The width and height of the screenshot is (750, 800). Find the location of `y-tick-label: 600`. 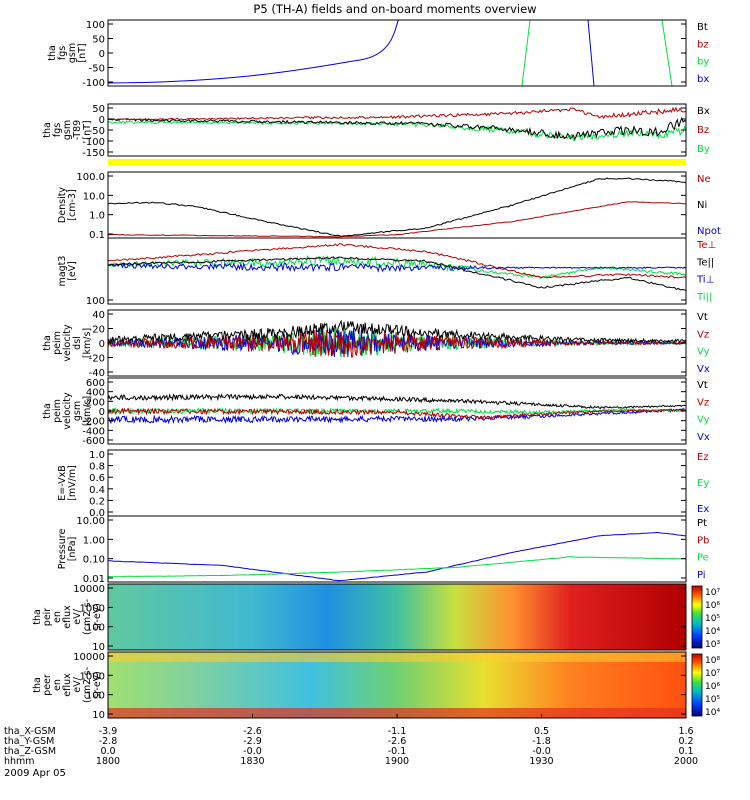

y-tick-label: 600 is located at coordinates (95, 383).